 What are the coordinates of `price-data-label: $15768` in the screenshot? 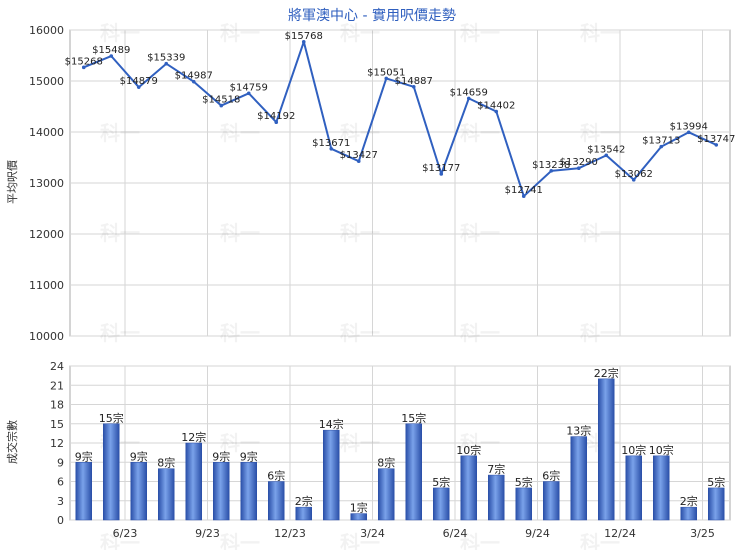 It's located at (304, 36).